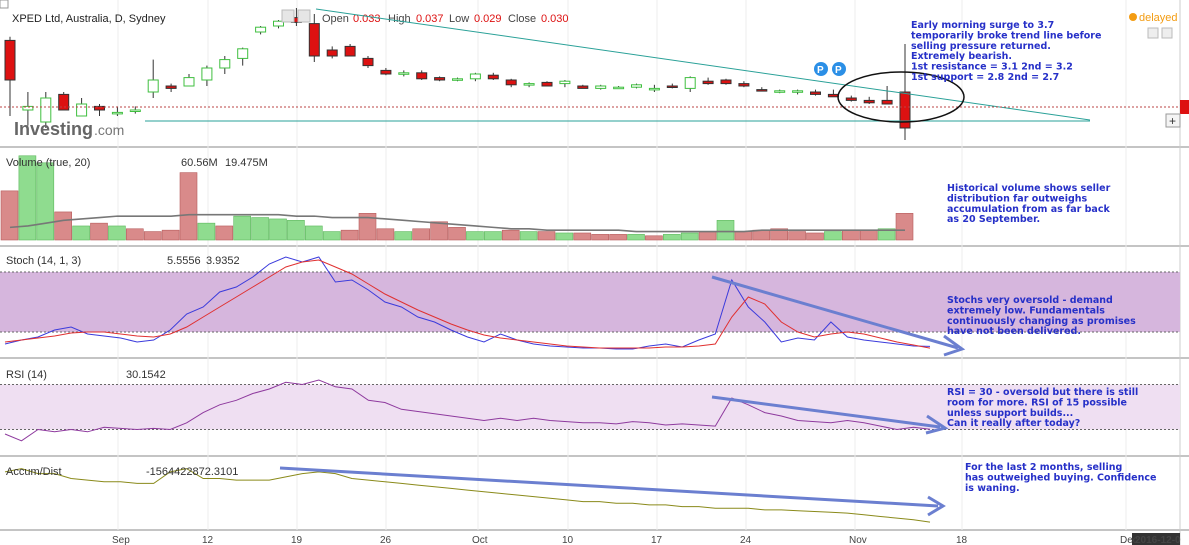  I want to click on gear-icon, so click(304, 16).